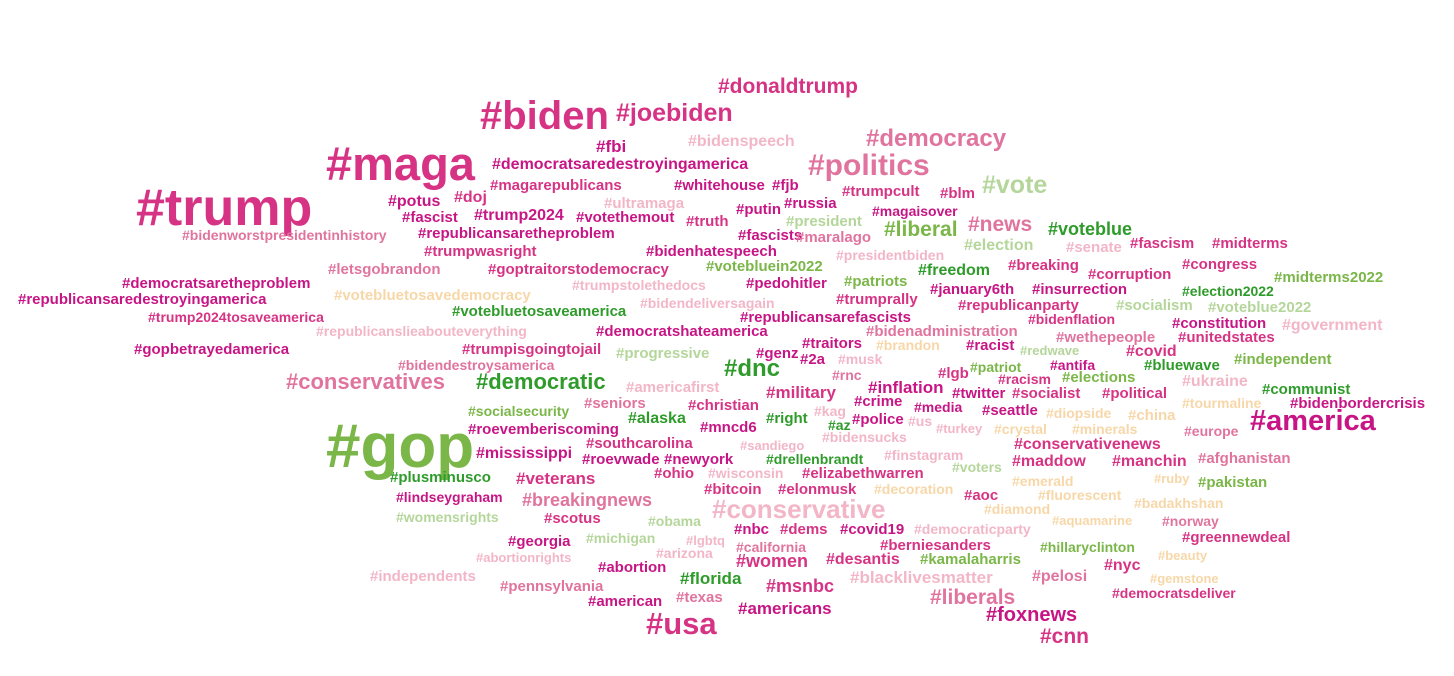  Describe the element at coordinates (1226, 337) in the screenshot. I see `word-unitedstates: #unitedstates` at that location.